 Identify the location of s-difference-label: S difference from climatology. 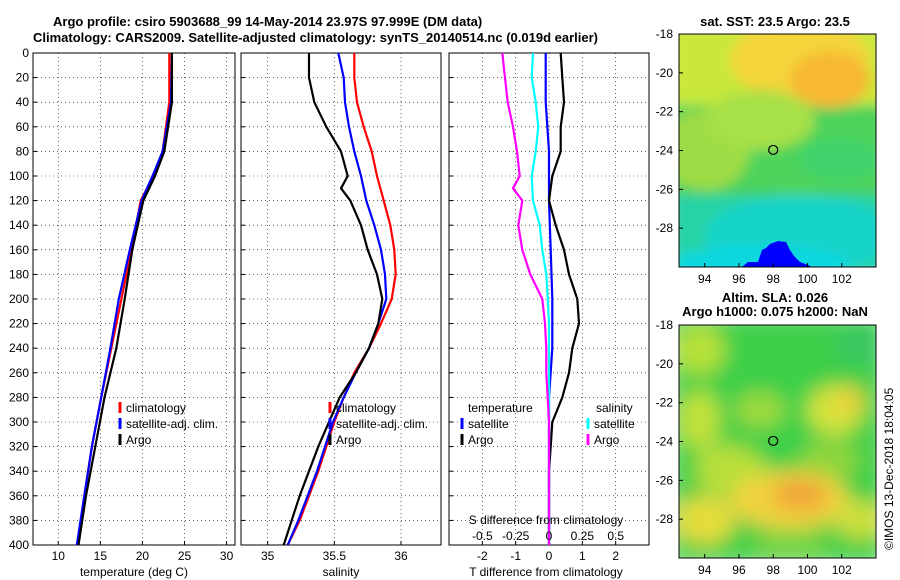
(546, 520).